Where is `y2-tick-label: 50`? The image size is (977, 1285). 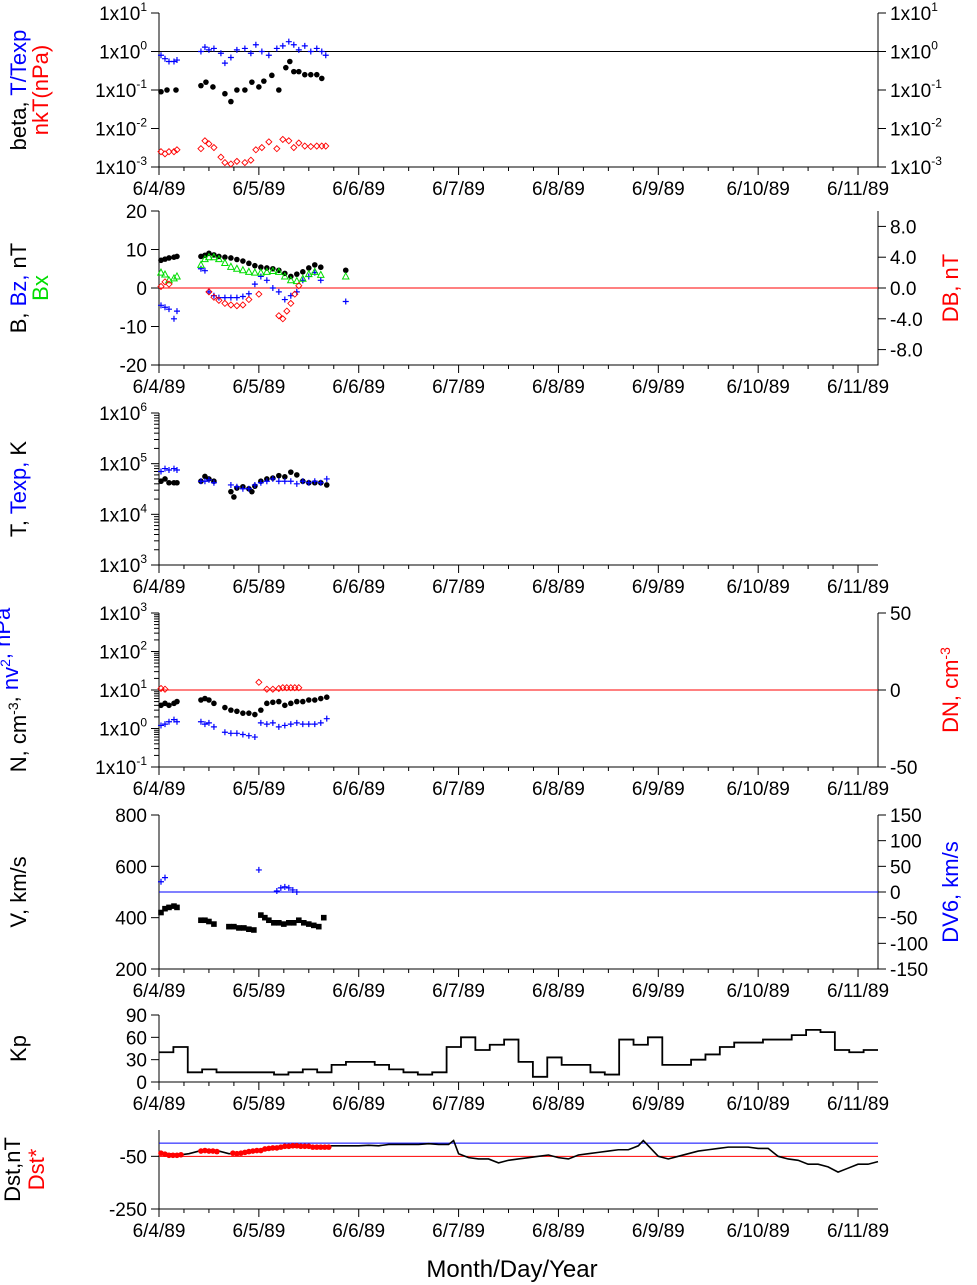
y2-tick-label: 50 is located at coordinates (900, 614).